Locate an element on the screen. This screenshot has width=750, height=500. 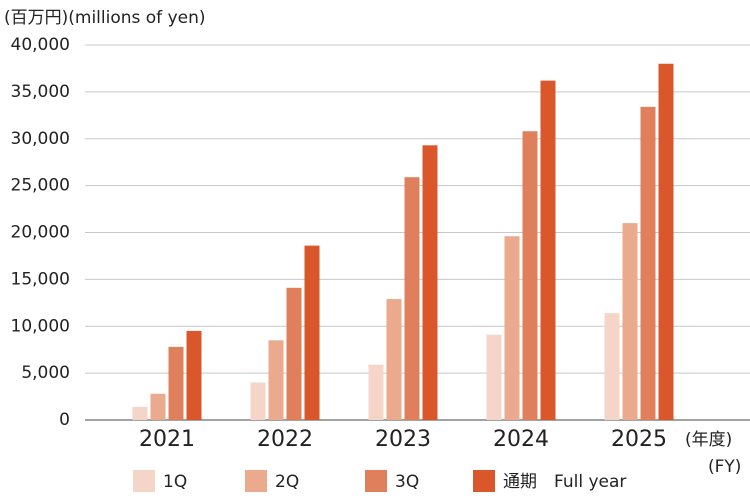
y-tick-label: 10,000 is located at coordinates (40, 326).